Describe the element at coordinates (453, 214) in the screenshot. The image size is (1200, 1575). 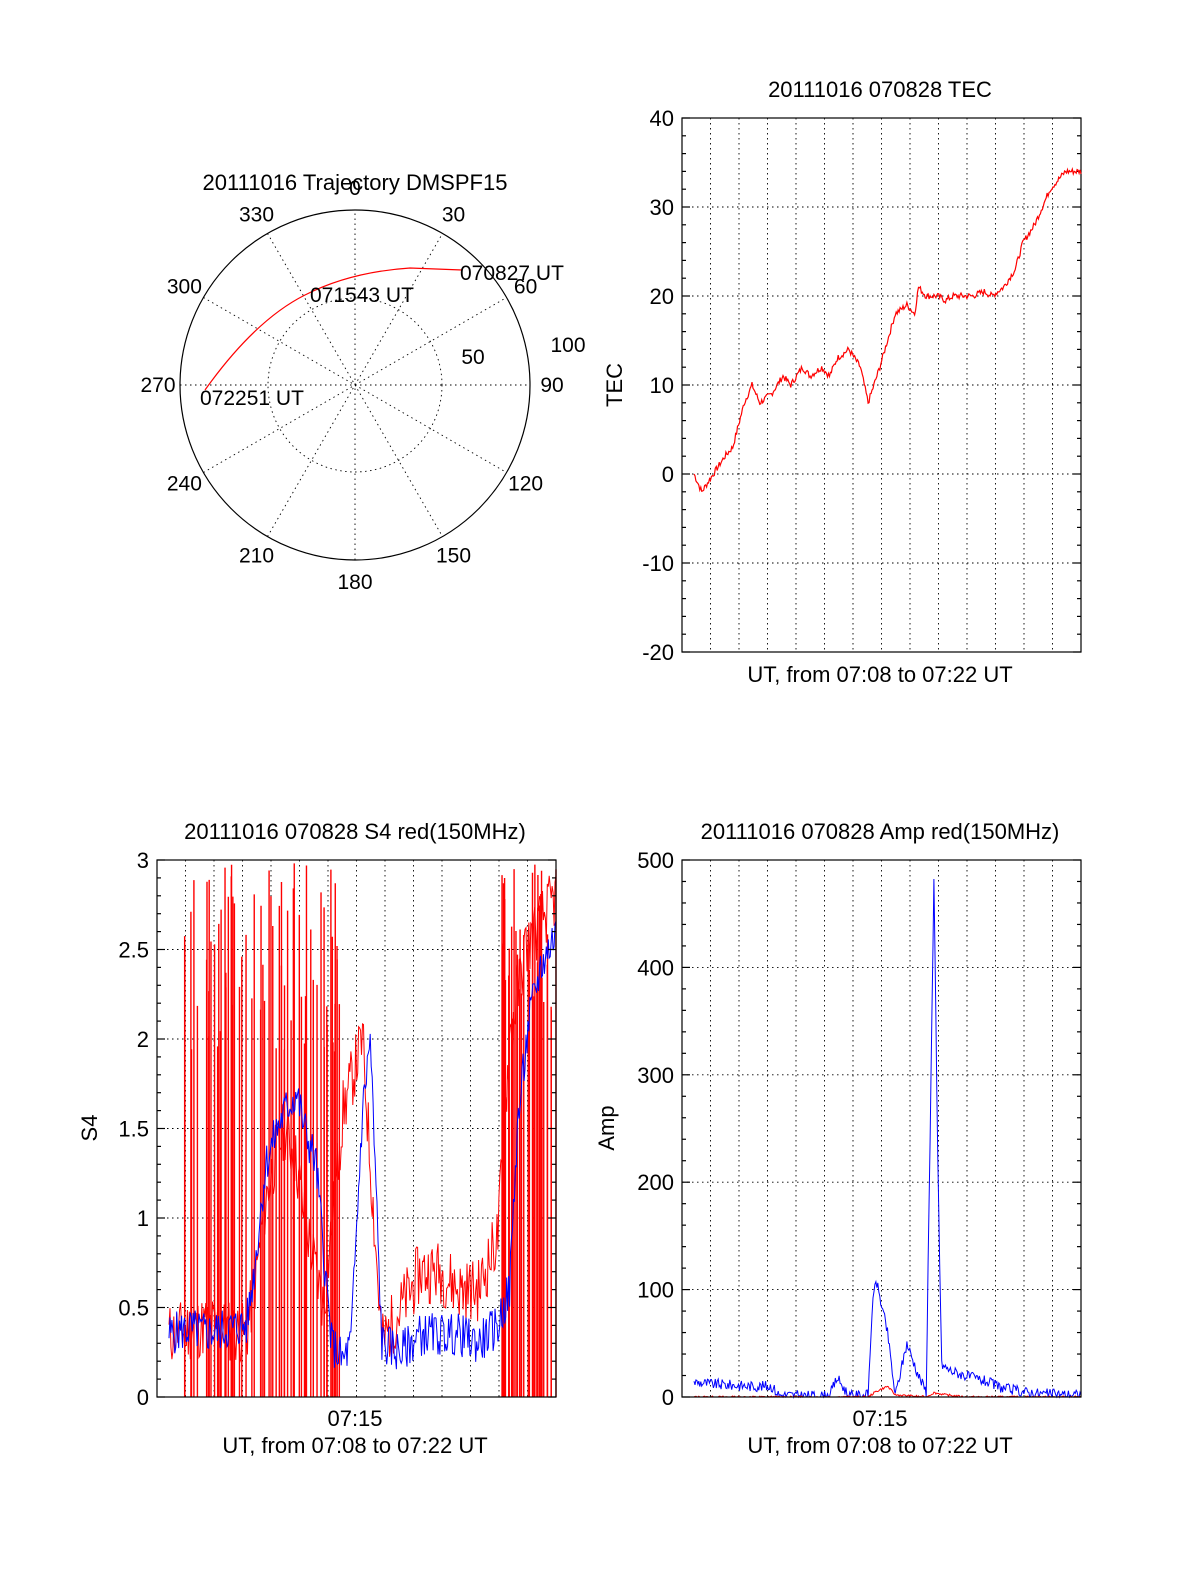
I see `polar-az-label-30: 30` at that location.